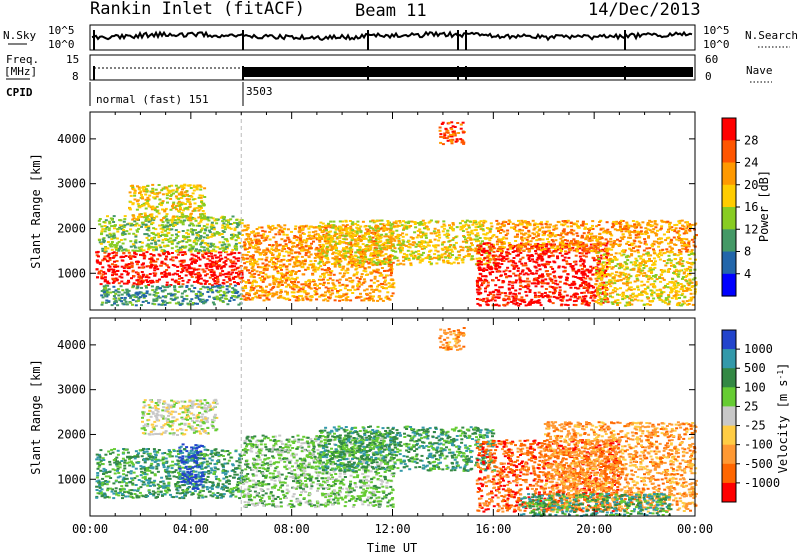  Describe the element at coordinates (19, 35) in the screenshot. I see `nsky-label: N.Sky` at that location.